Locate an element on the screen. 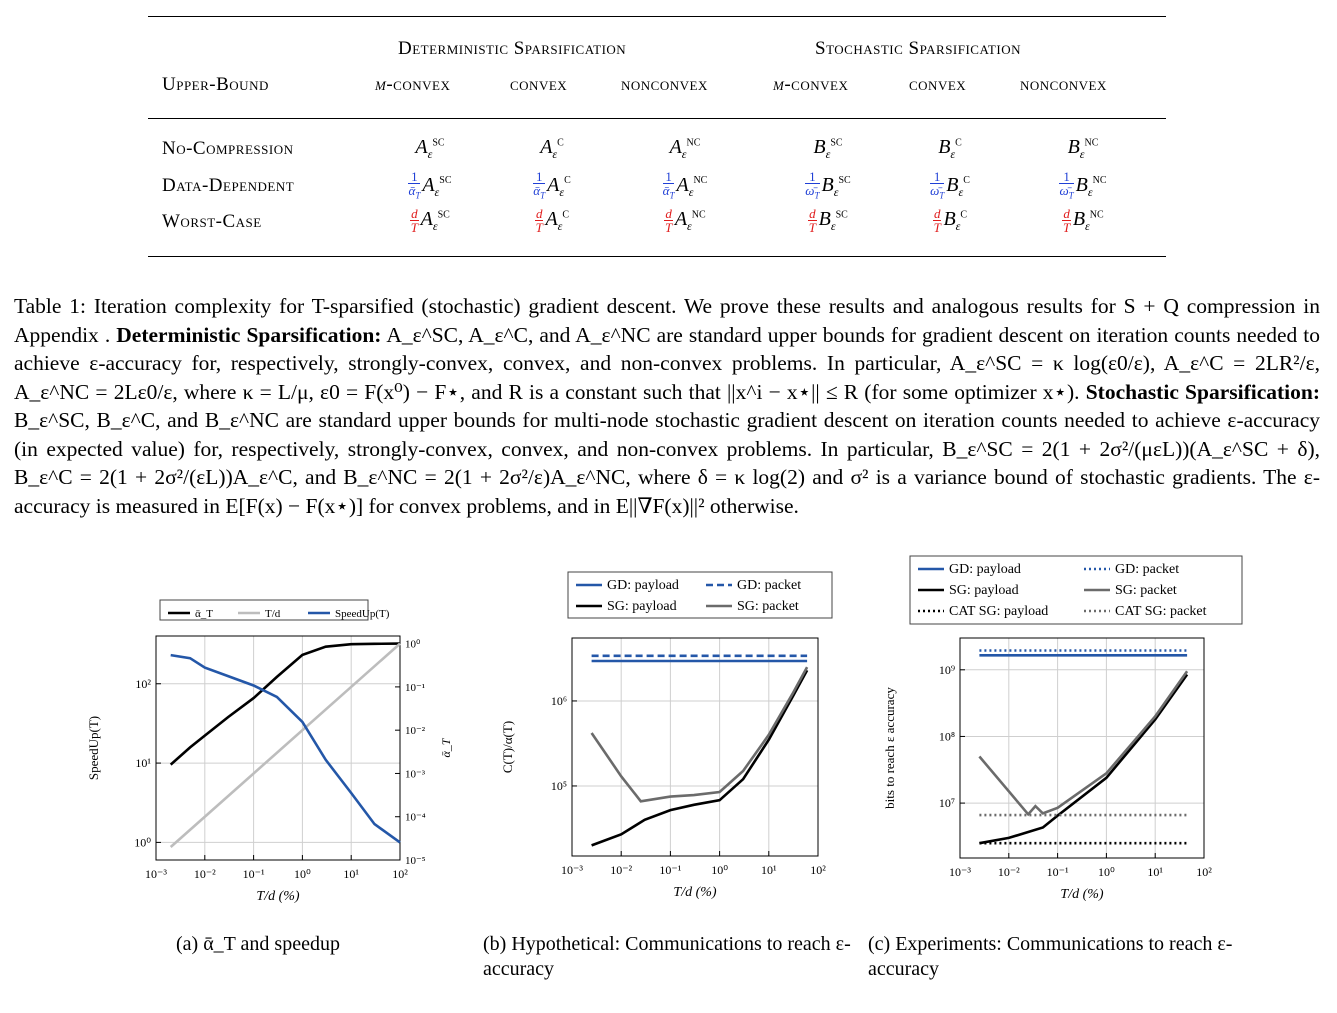 The height and width of the screenshot is (1013, 1337). row-label-no-compression: No-Compression is located at coordinates (228, 148).